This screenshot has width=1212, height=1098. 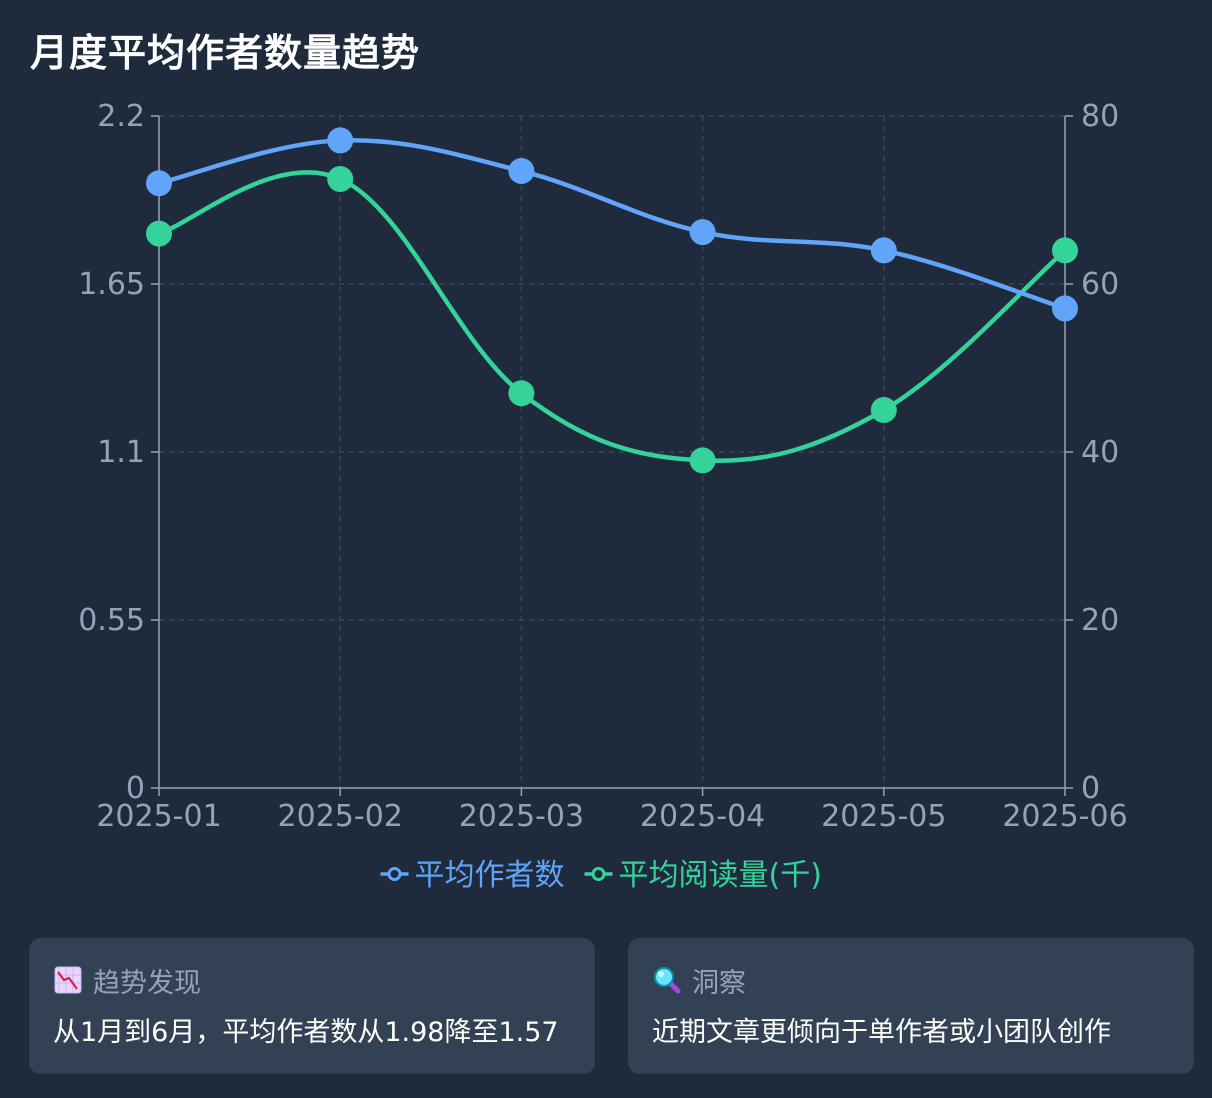 What do you see at coordinates (1100, 284) in the screenshot?
I see `y-right-tick-label: 60` at bounding box center [1100, 284].